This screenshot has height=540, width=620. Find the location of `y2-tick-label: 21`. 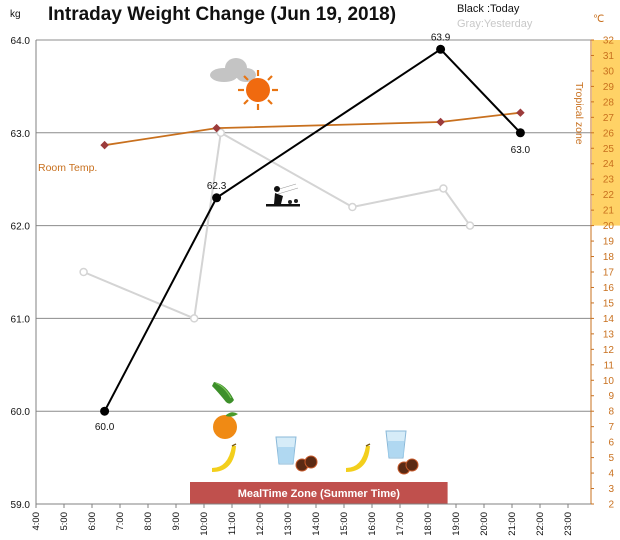

y2-tick-label: 21 is located at coordinates (609, 211).